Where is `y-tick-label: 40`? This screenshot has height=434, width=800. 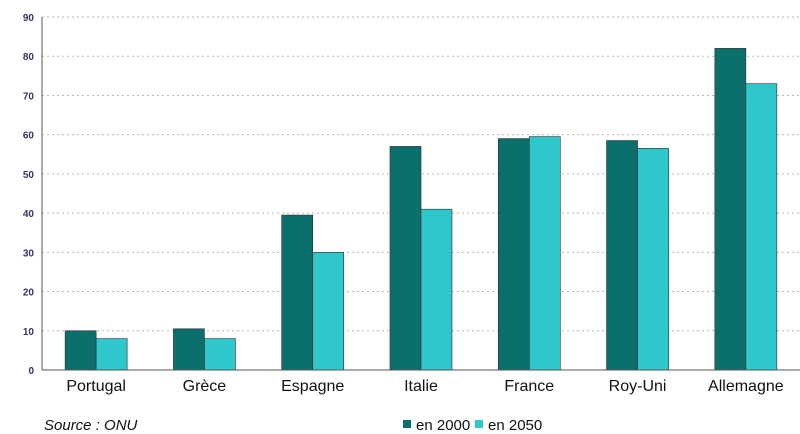 y-tick-label: 40 is located at coordinates (29, 214).